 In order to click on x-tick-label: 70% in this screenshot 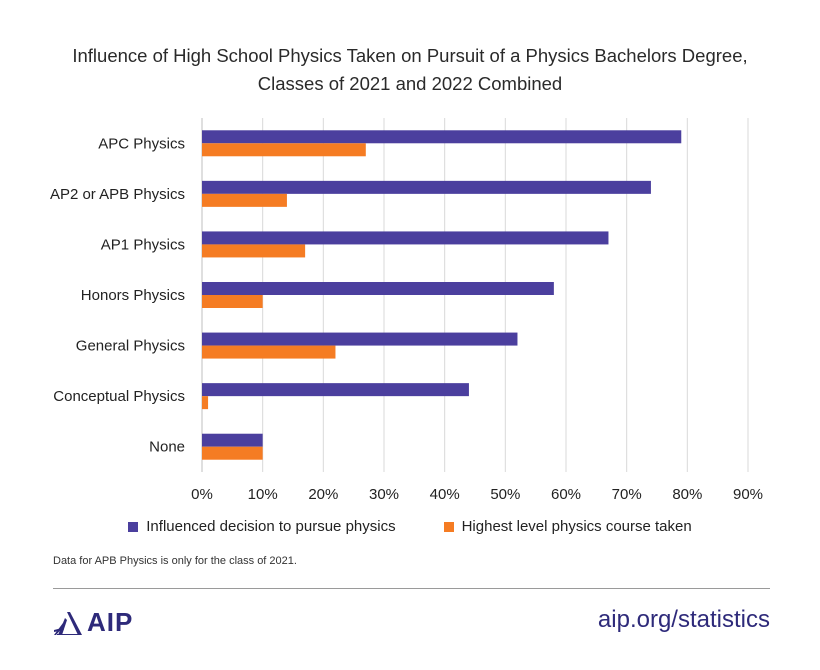, I will do `click(627, 494)`.